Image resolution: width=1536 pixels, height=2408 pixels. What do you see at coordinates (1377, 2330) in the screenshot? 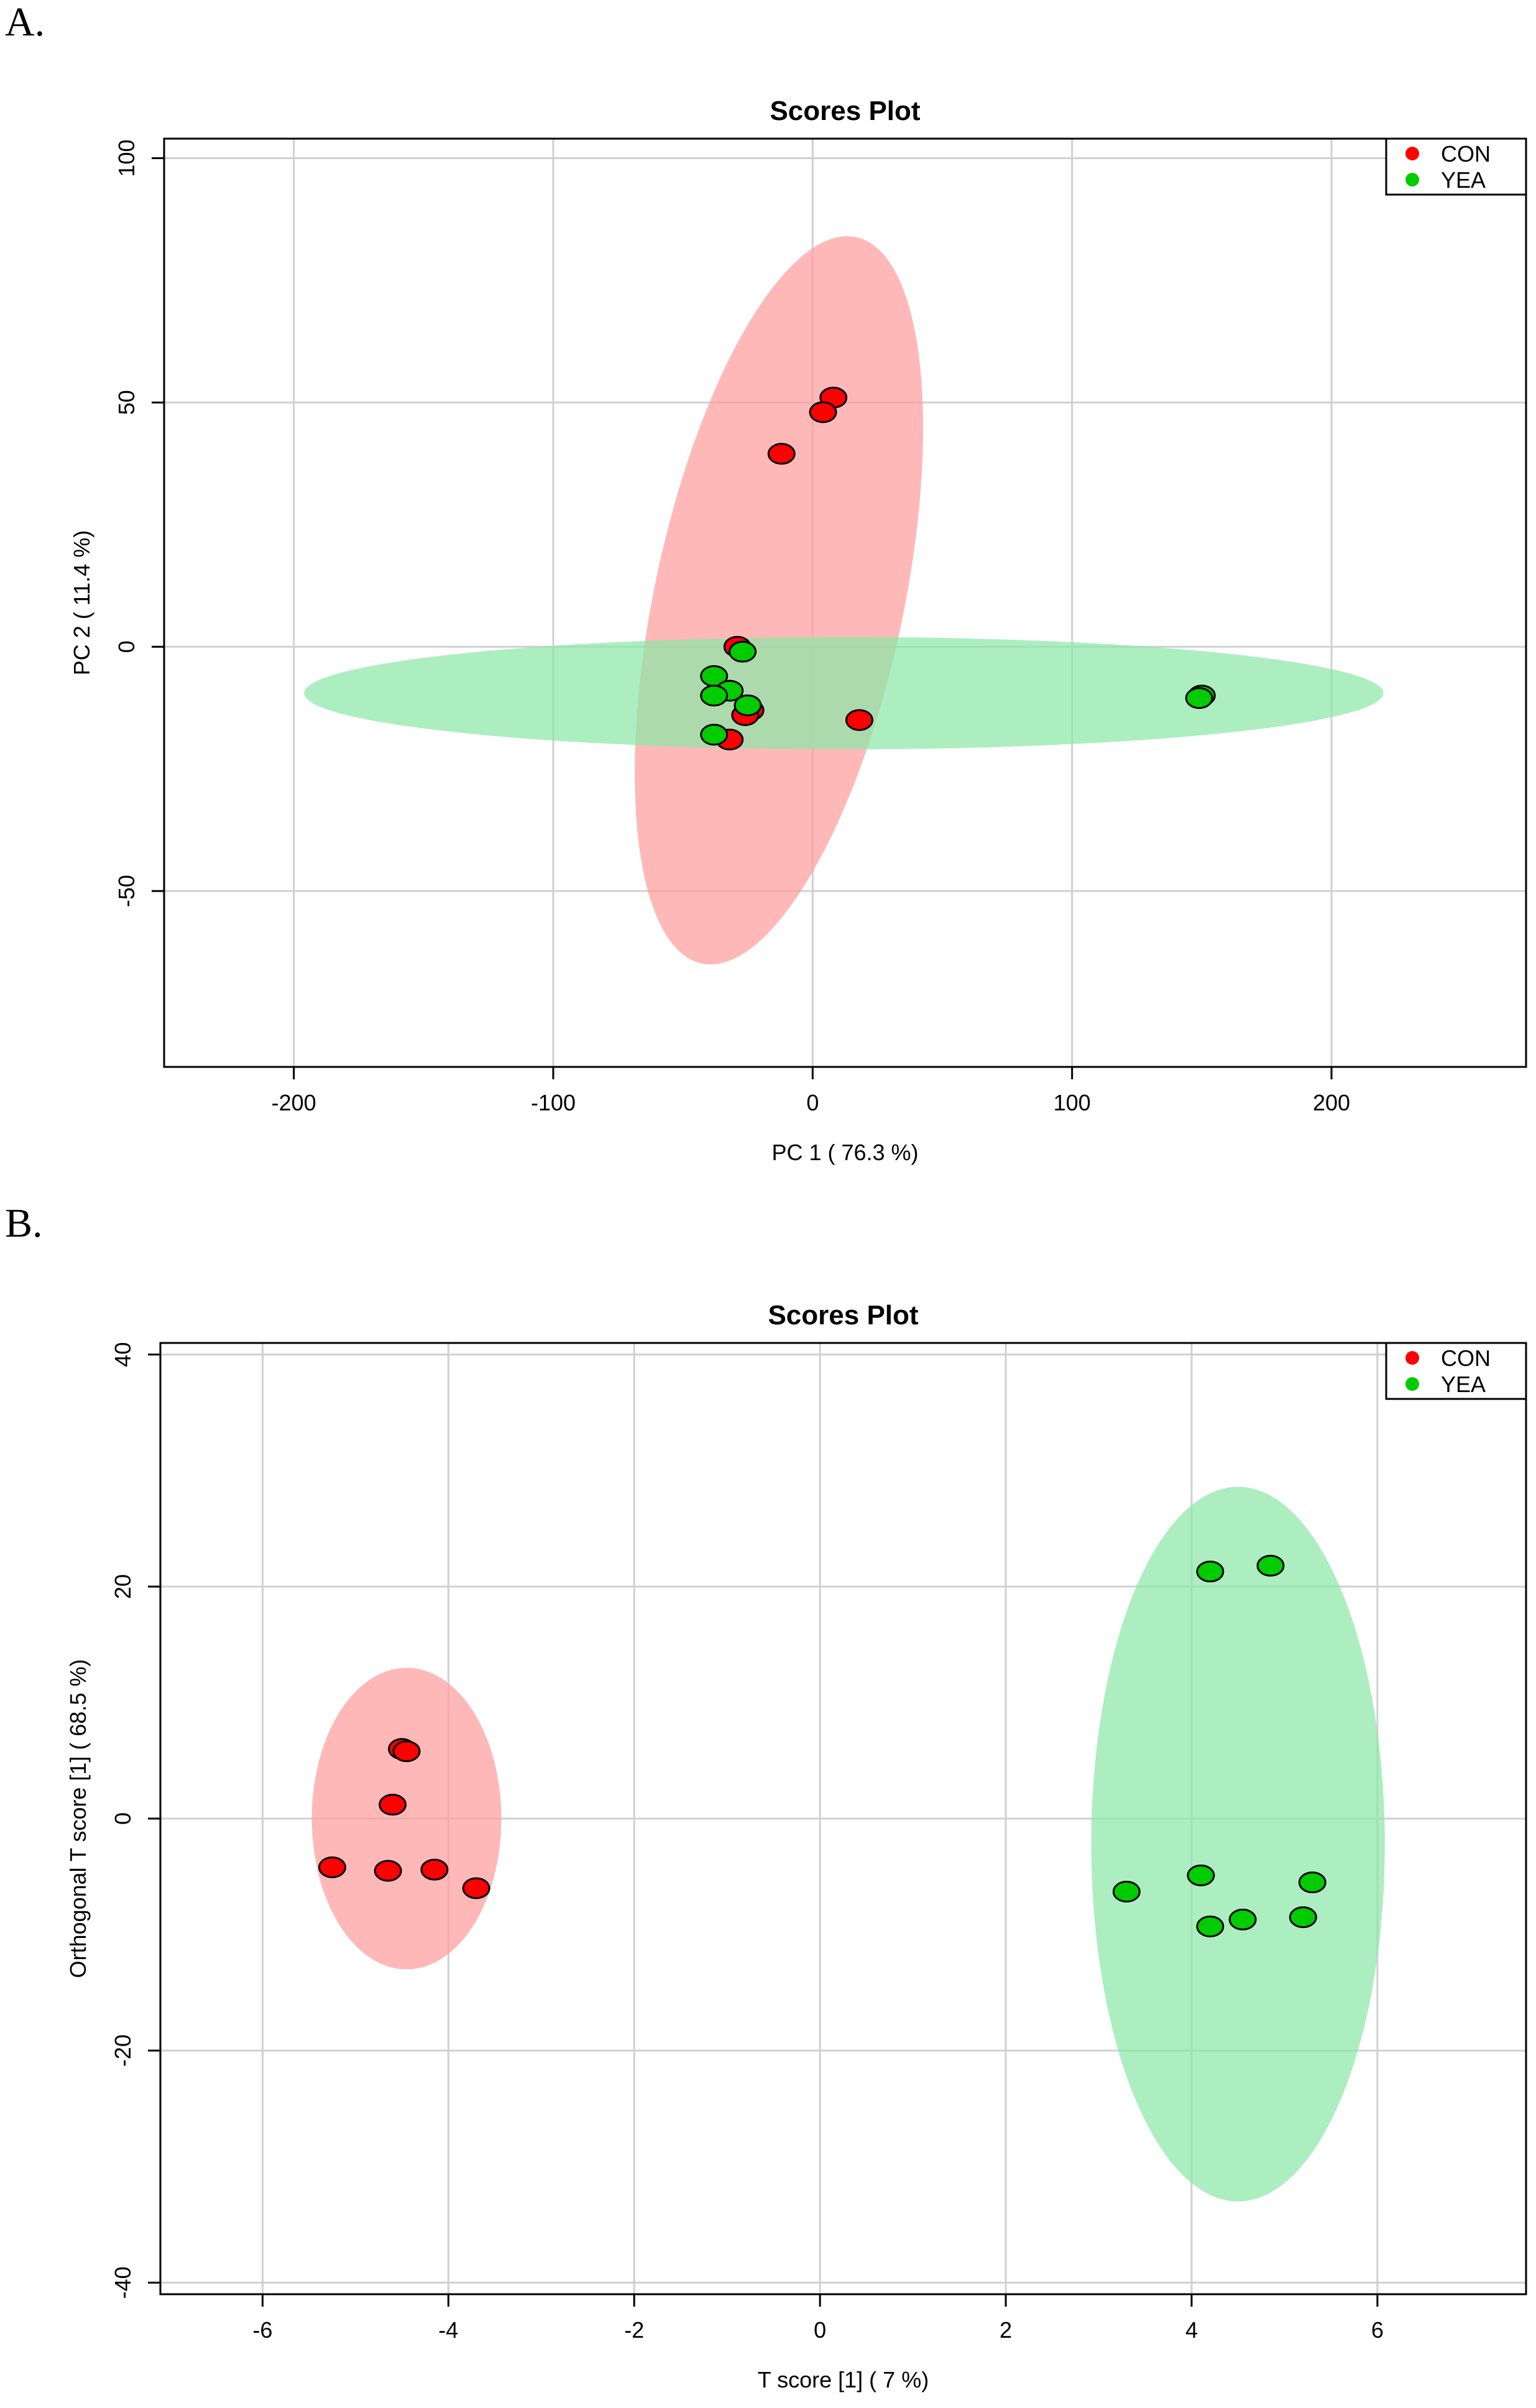
I see `x-tick-label: 6` at bounding box center [1377, 2330].